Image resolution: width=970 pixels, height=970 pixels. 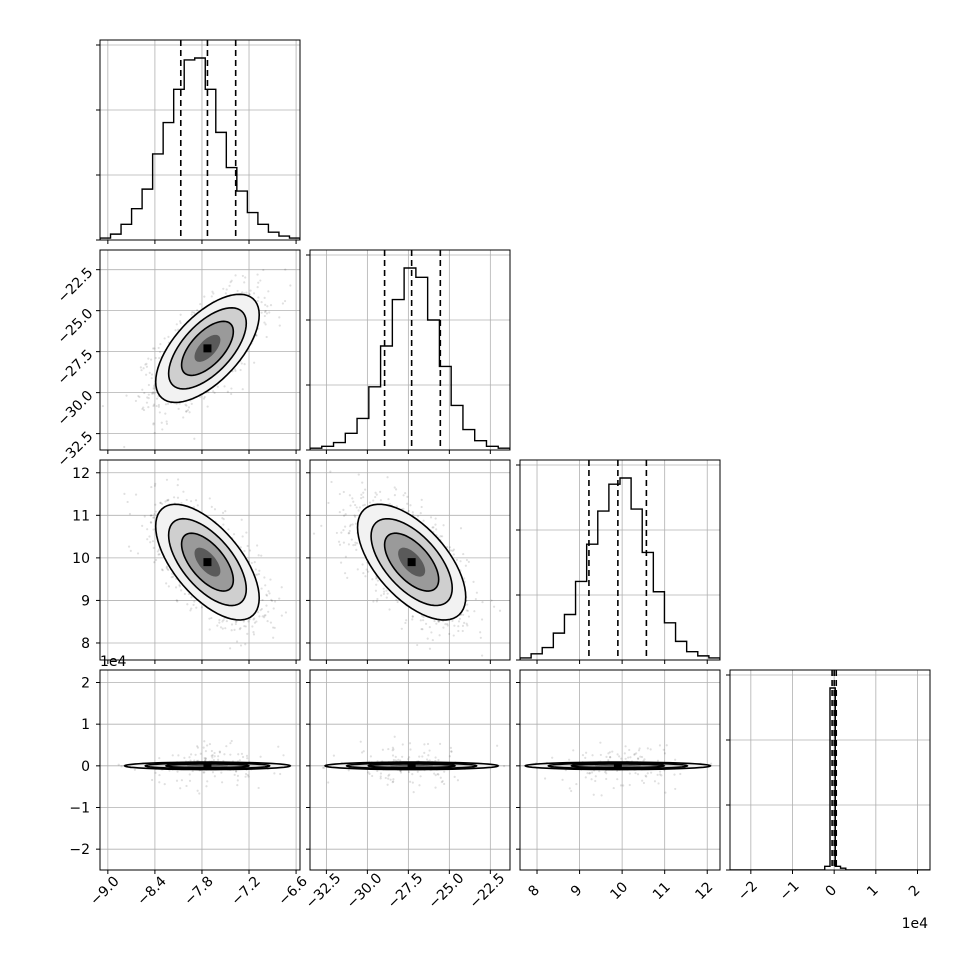 I want to click on grid, so click(x=200, y=770).